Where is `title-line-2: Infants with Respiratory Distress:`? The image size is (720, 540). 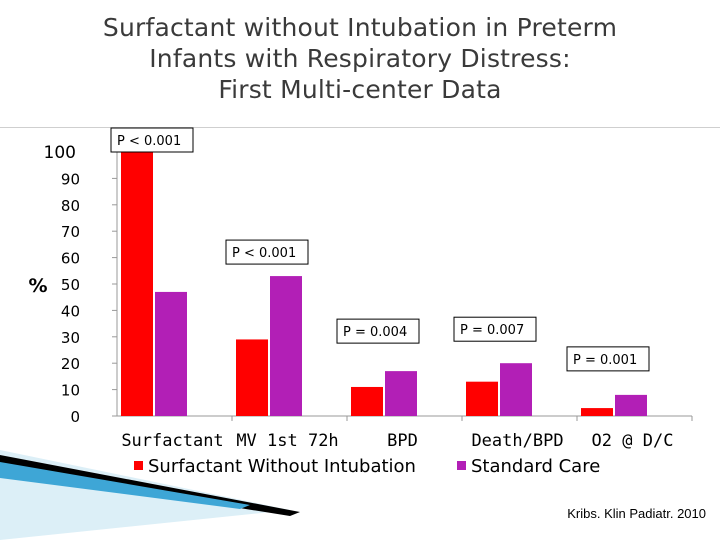 title-line-2: Infants with Respiratory Distress: is located at coordinates (360, 58).